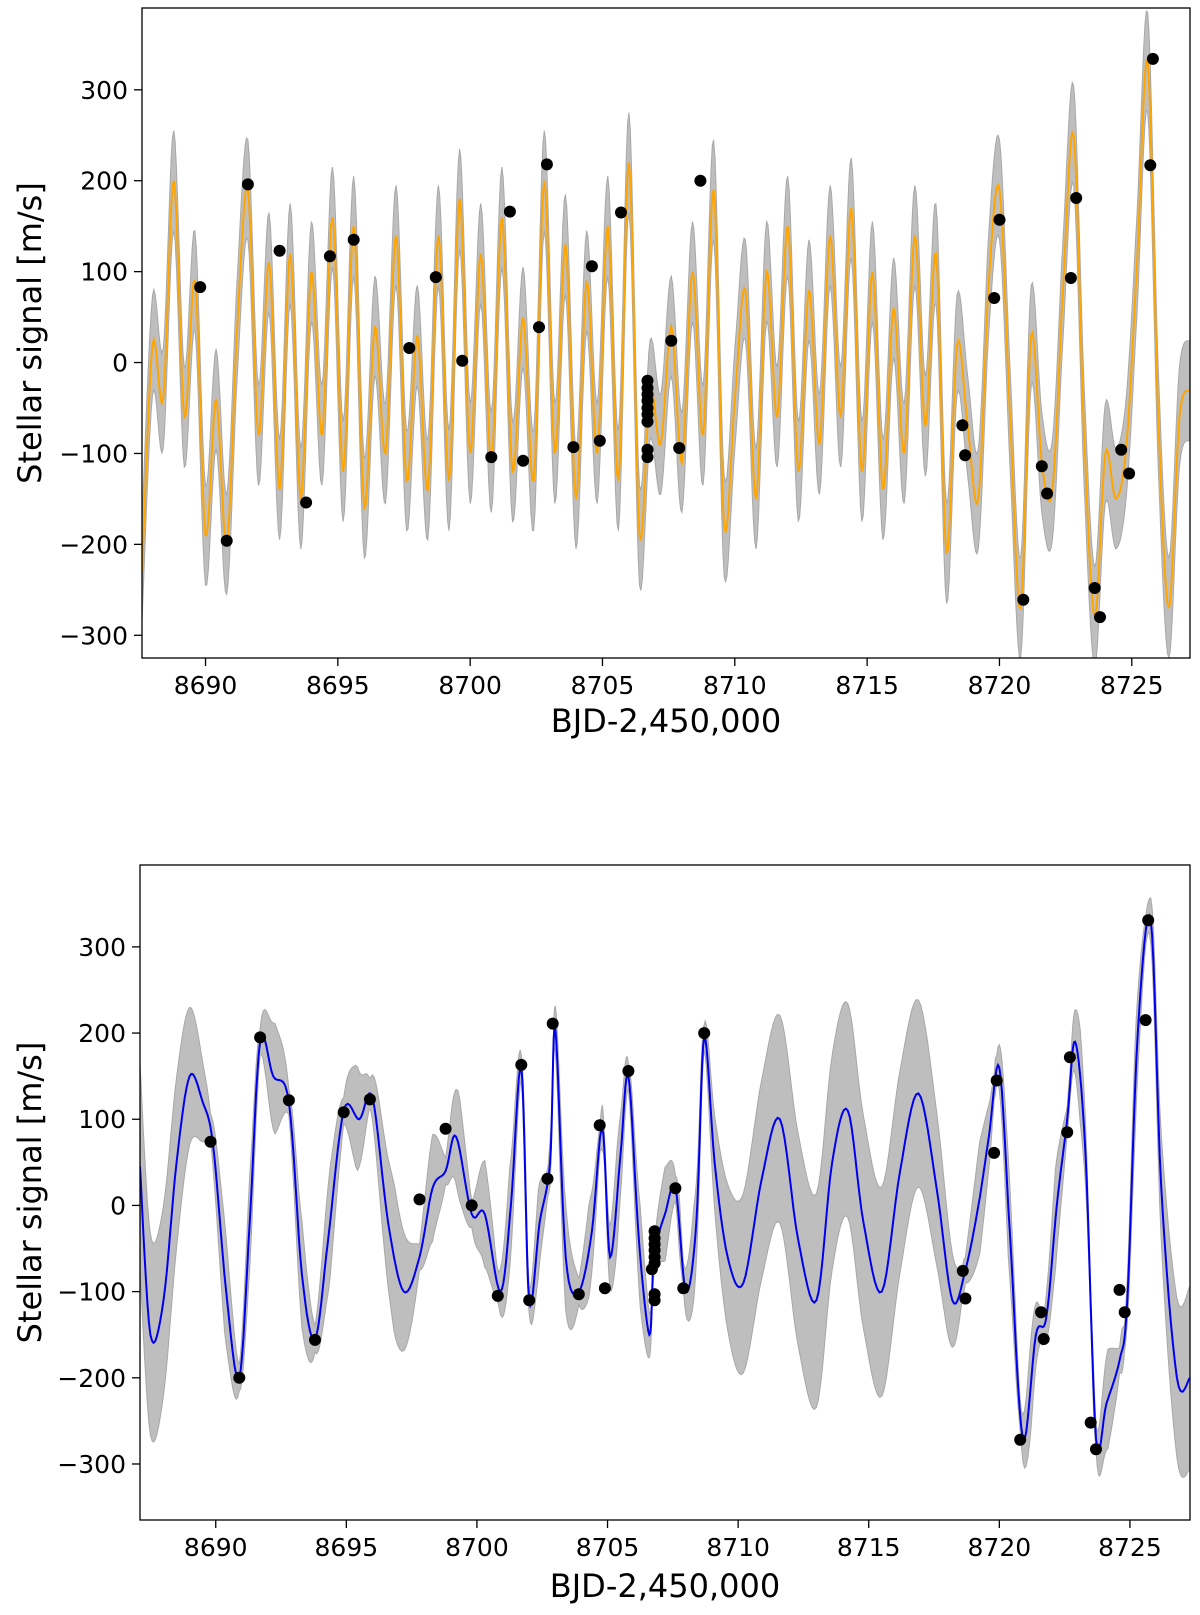 This screenshot has height=1615, width=1200. What do you see at coordinates (30, 1193) in the screenshot?
I see `y-axis-title: Stellar signal [m/s]` at bounding box center [30, 1193].